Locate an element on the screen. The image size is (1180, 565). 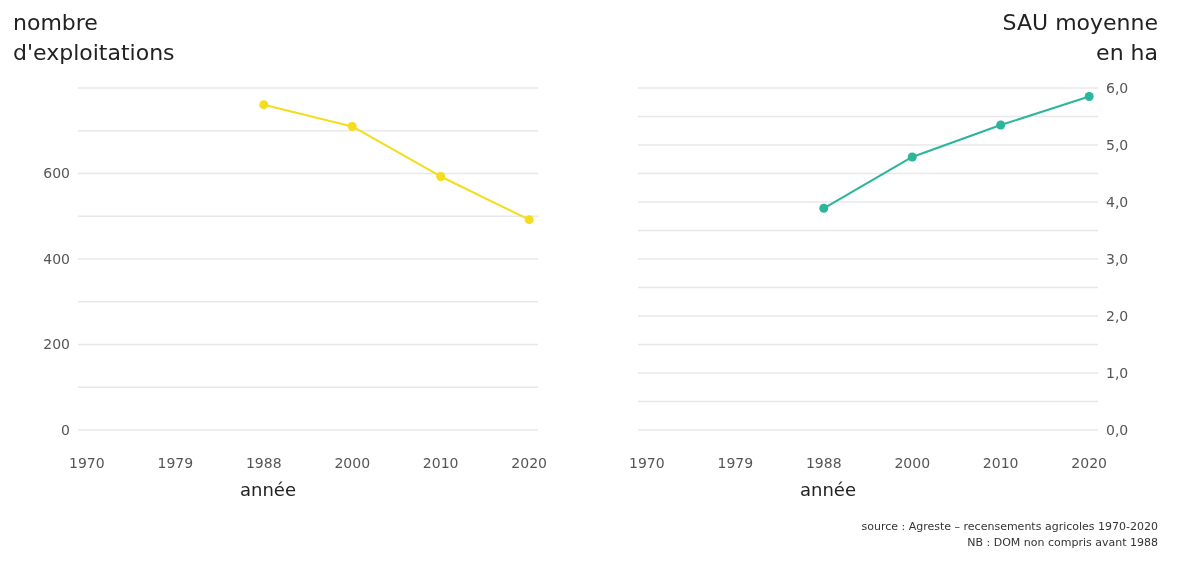
y-tick-label: 200 is located at coordinates (56, 344).